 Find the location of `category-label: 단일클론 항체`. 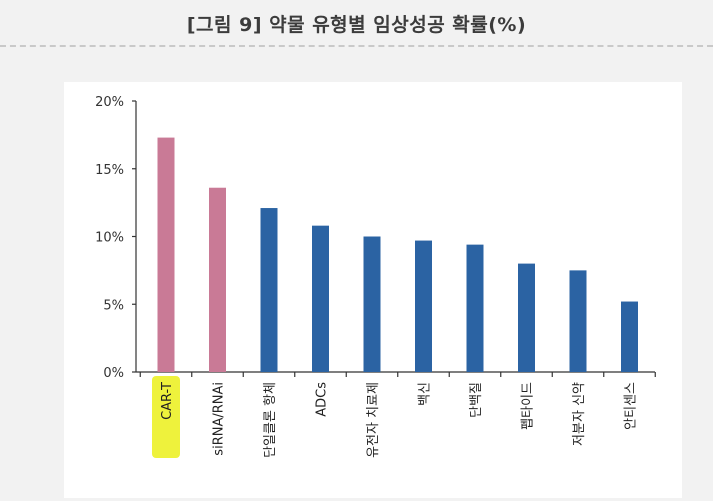

category-label: 단일클론 항체 is located at coordinates (270, 420).